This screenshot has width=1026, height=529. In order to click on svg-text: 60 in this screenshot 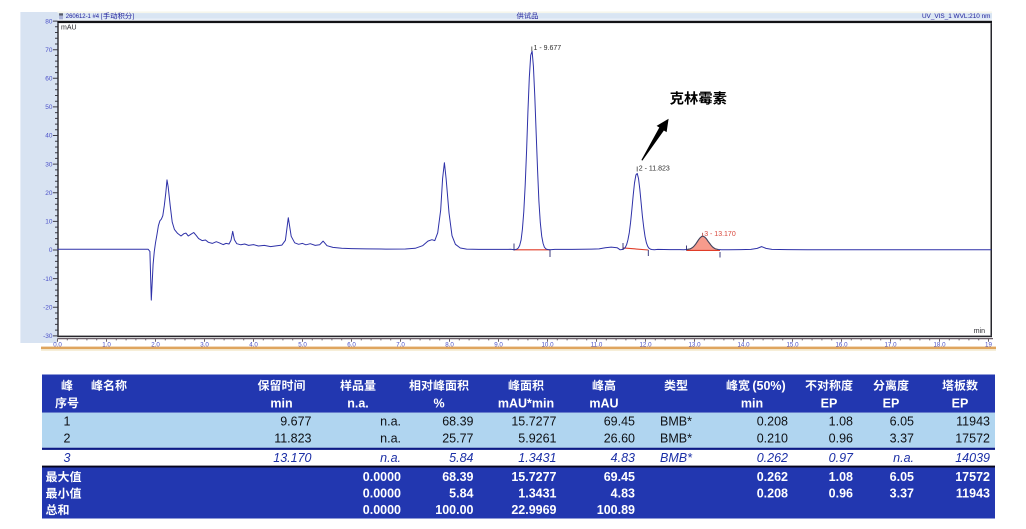, I will do `click(49, 78)`.